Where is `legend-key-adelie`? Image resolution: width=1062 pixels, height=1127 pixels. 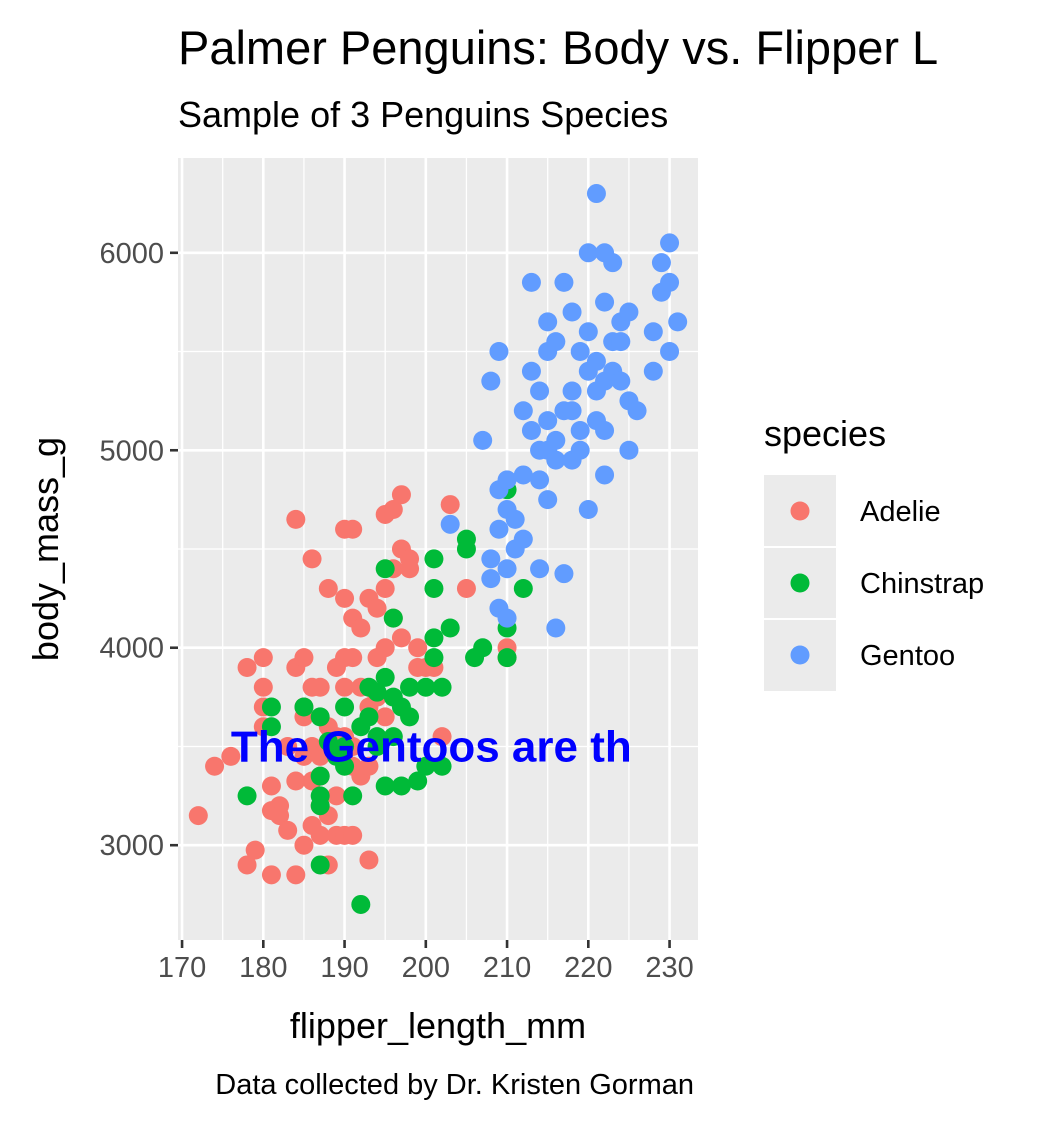
legend-key-adelie is located at coordinates (800, 511).